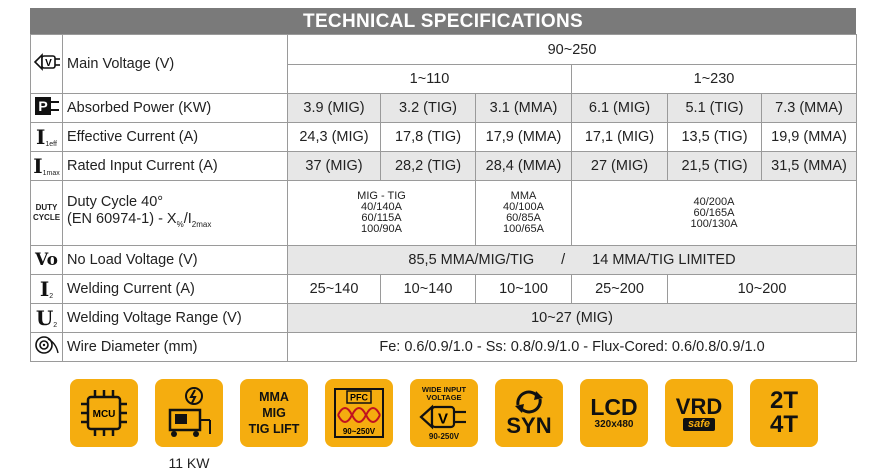 This screenshot has width=880, height=474. What do you see at coordinates (334, 166) in the screenshot?
I see `rated-input-value: 37 (MIG)` at bounding box center [334, 166].